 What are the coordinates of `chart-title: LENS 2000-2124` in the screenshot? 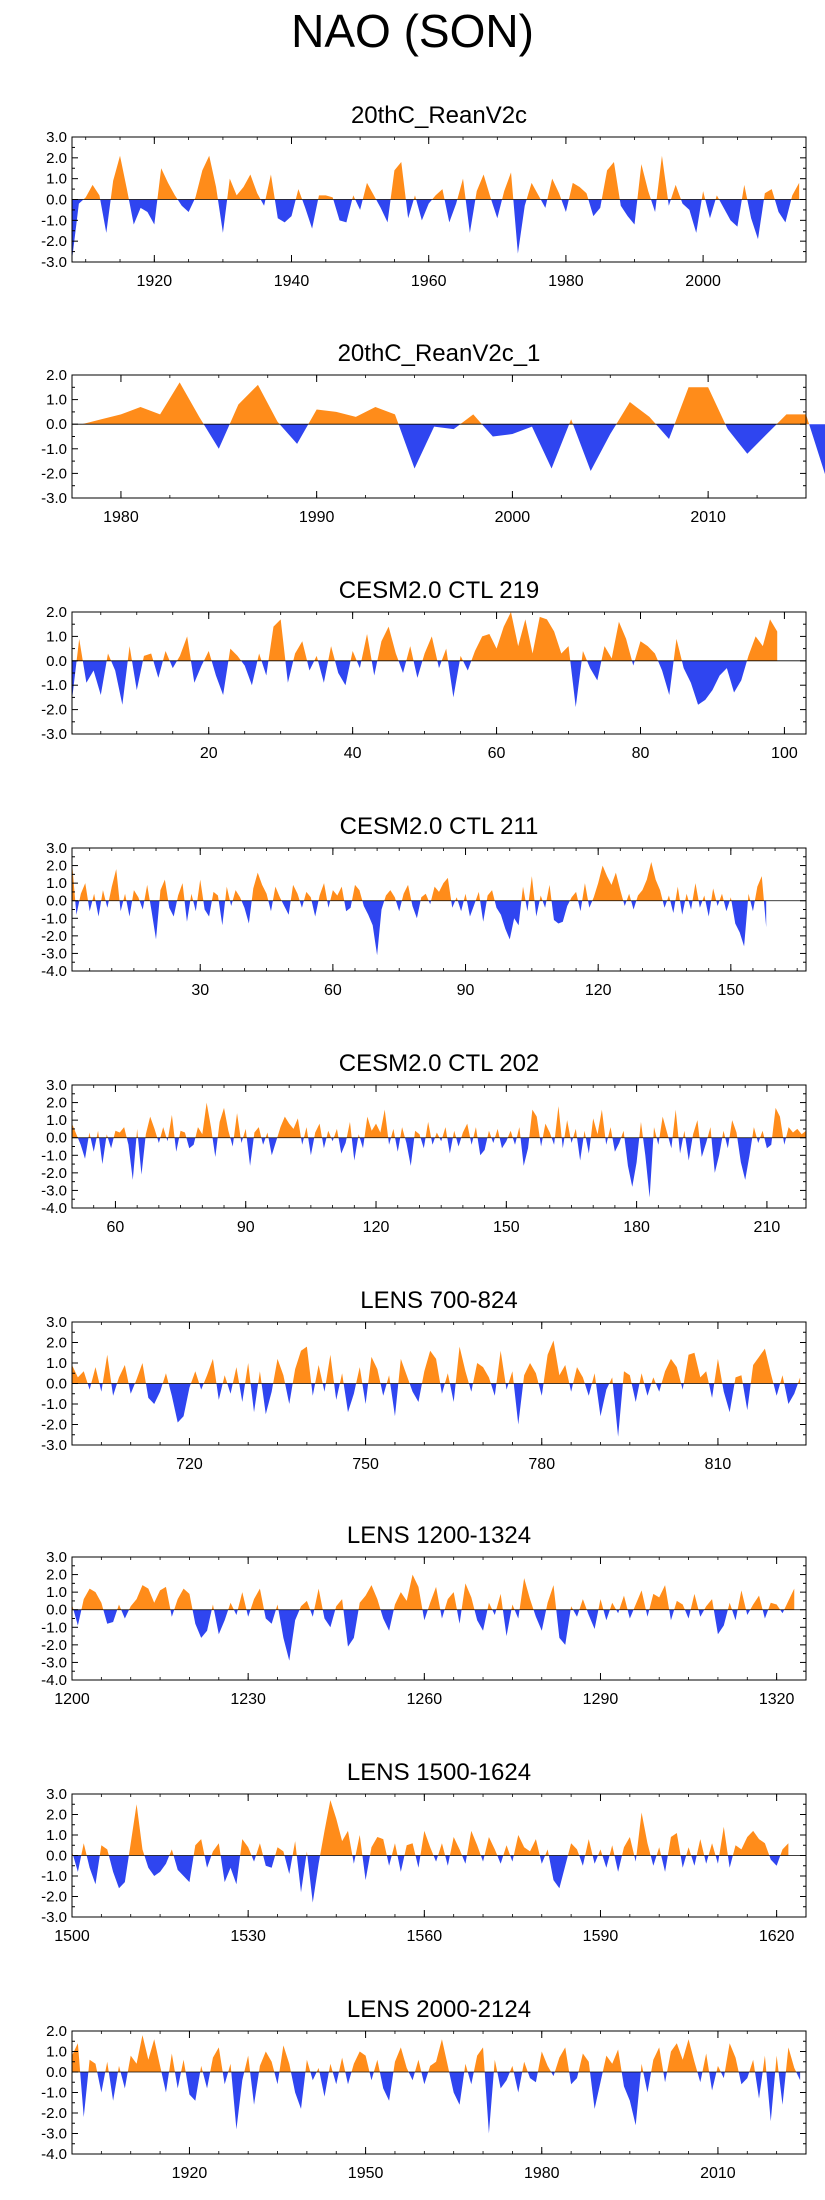 It's located at (439, 2009).